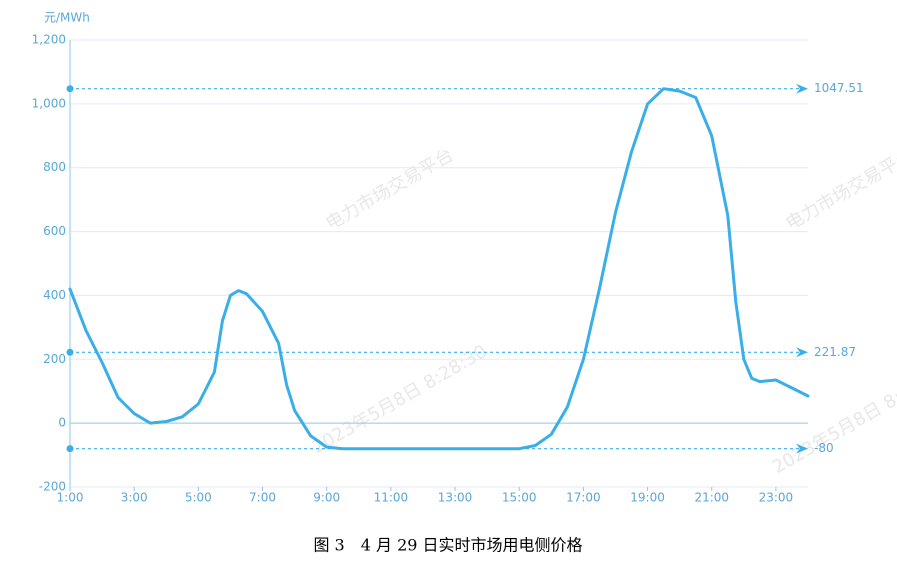  Describe the element at coordinates (839, 88) in the screenshot. I see `mark-label: 1047.51` at that location.